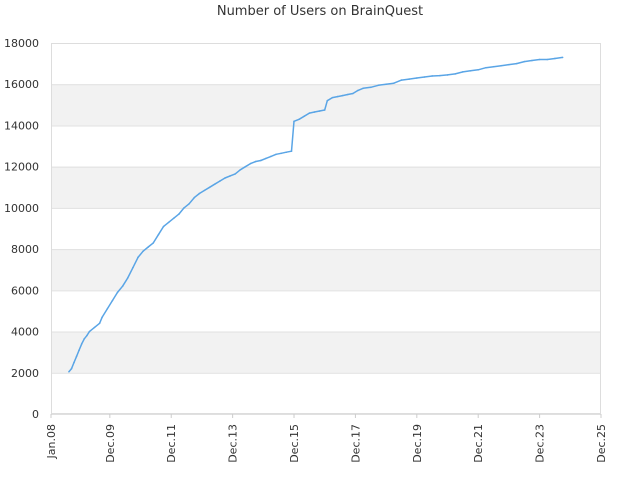 This screenshot has width=640, height=480. I want to click on y-tick-label: 0, so click(35, 414).